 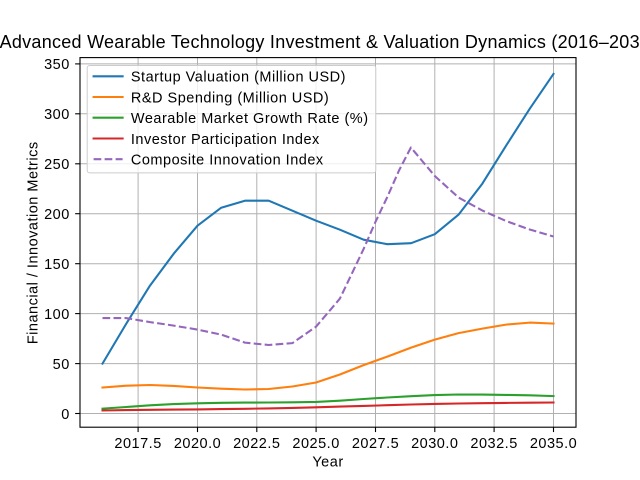 What do you see at coordinates (197, 444) in the screenshot?
I see `svg-text: 2020.0` at bounding box center [197, 444].